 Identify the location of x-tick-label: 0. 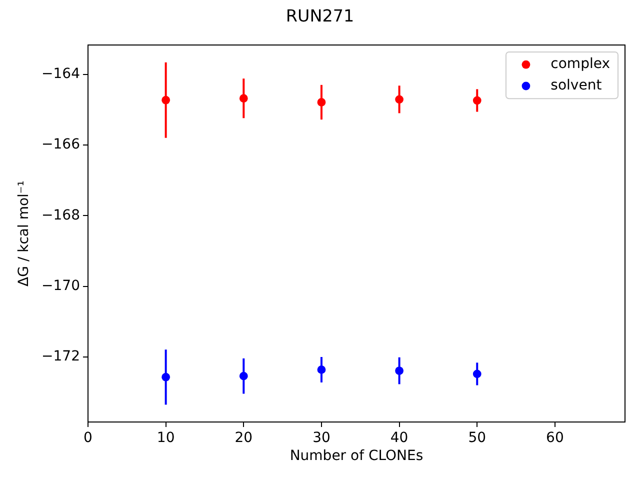
(88, 438).